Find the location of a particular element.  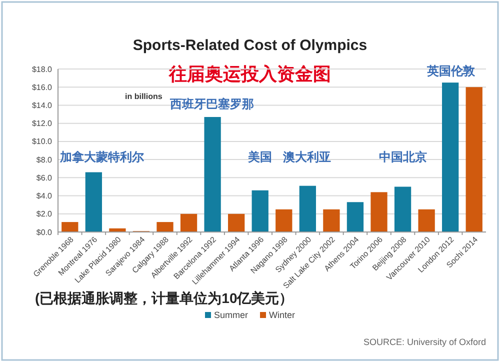

annotation: 加拿大蒙特利尔 is located at coordinates (102, 157).